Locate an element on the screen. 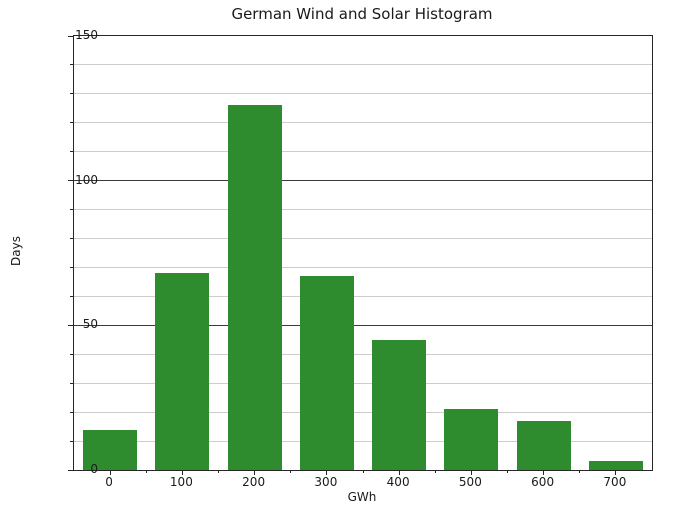 The height and width of the screenshot is (512, 683). y-tick-label: 50 is located at coordinates (90, 324).